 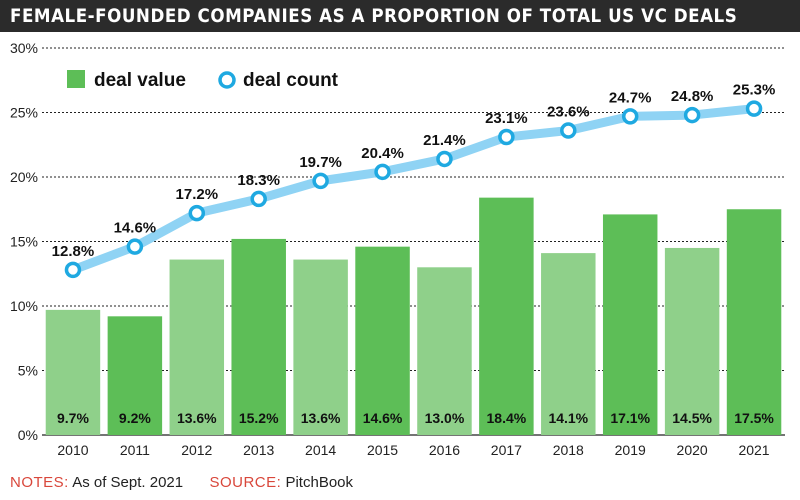 I want to click on deal-count-label: 20.4%, so click(x=382, y=153).